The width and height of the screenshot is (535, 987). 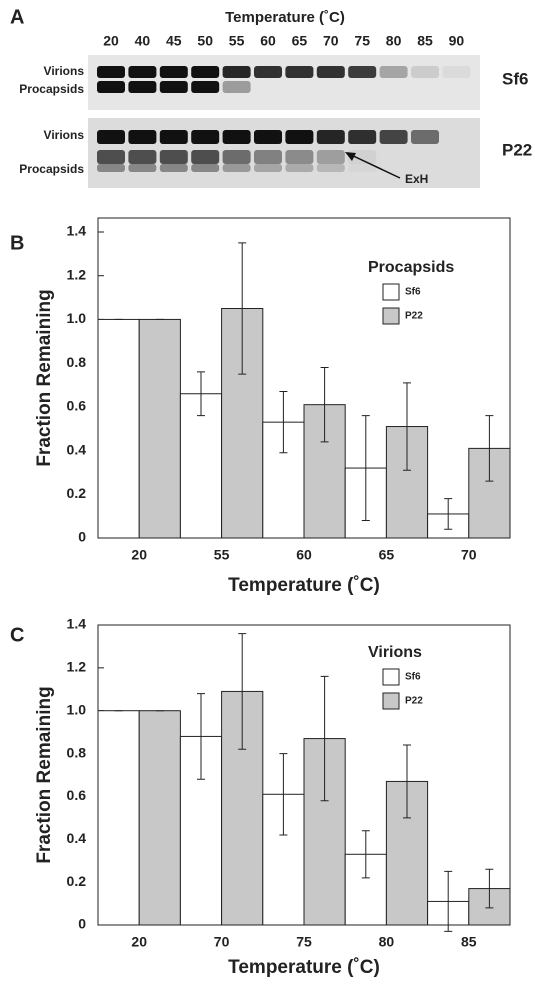 What do you see at coordinates (350, 156) in the screenshot?
I see `arrow-head` at bounding box center [350, 156].